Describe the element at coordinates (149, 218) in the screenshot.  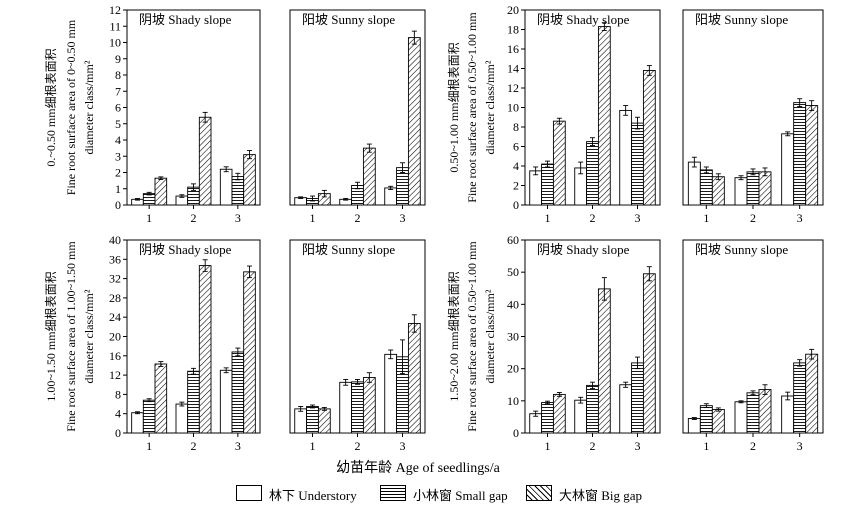
I see `chart-1-panel-1-xtick-label-1: 1` at that location.